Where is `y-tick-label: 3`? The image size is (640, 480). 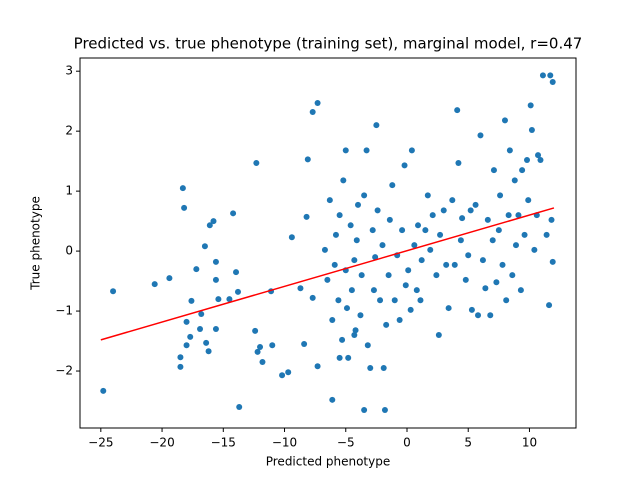
y-tick-label: 3 is located at coordinates (69, 71).